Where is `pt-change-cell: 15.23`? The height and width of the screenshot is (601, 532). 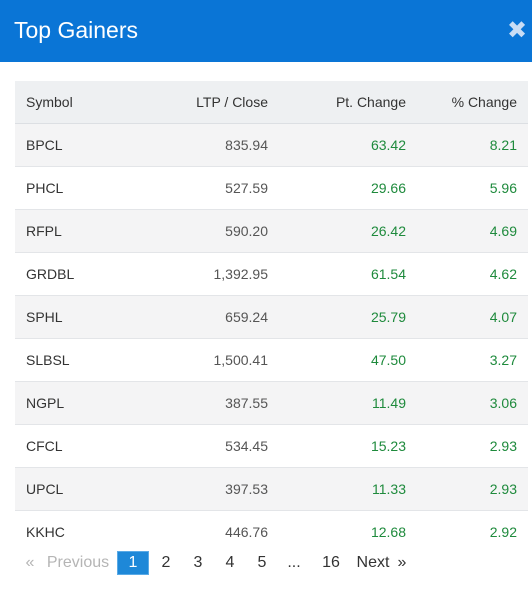
pt-change-cell: 15.23 is located at coordinates (388, 445).